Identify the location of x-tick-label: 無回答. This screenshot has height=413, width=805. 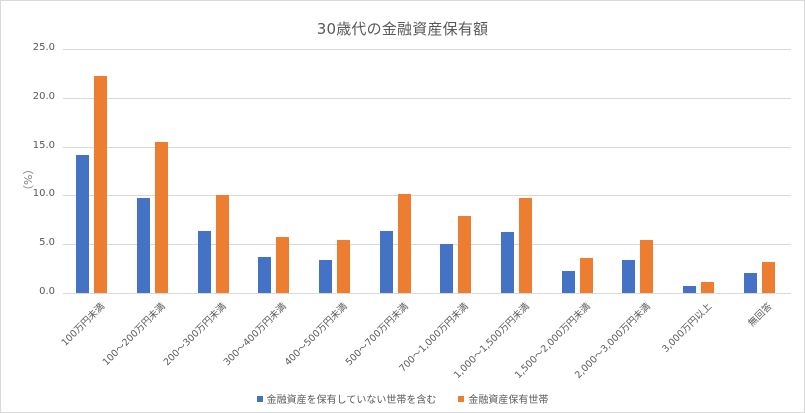
(760, 315).